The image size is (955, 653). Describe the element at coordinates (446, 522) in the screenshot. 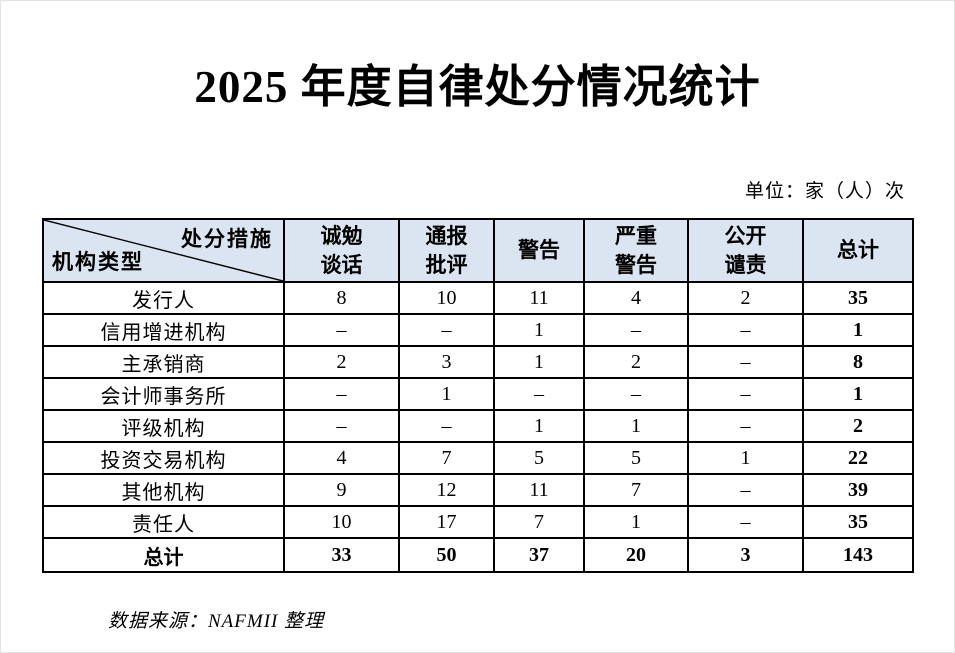

I see `data-cell: 17` at that location.